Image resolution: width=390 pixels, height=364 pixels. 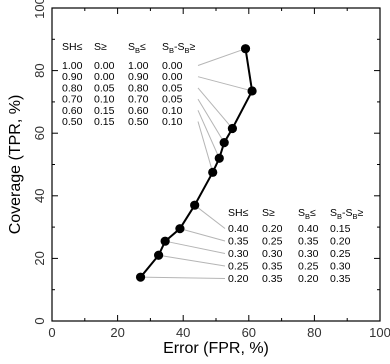 What do you see at coordinates (117, 332) in the screenshot?
I see `x-tick-label: 20` at bounding box center [117, 332].